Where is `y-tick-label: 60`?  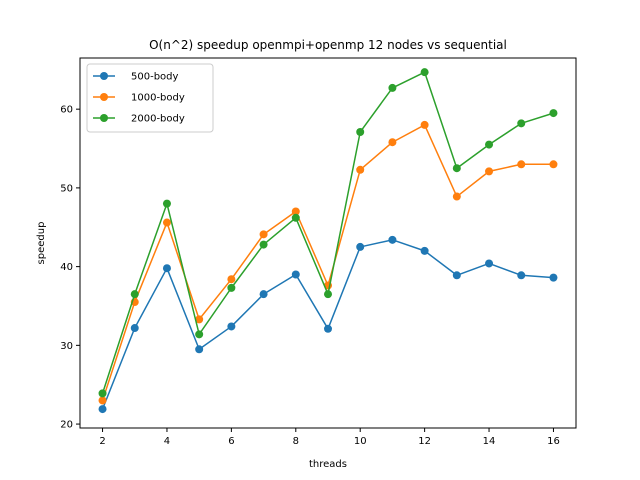 y-tick-label: 60 is located at coordinates (66, 110).